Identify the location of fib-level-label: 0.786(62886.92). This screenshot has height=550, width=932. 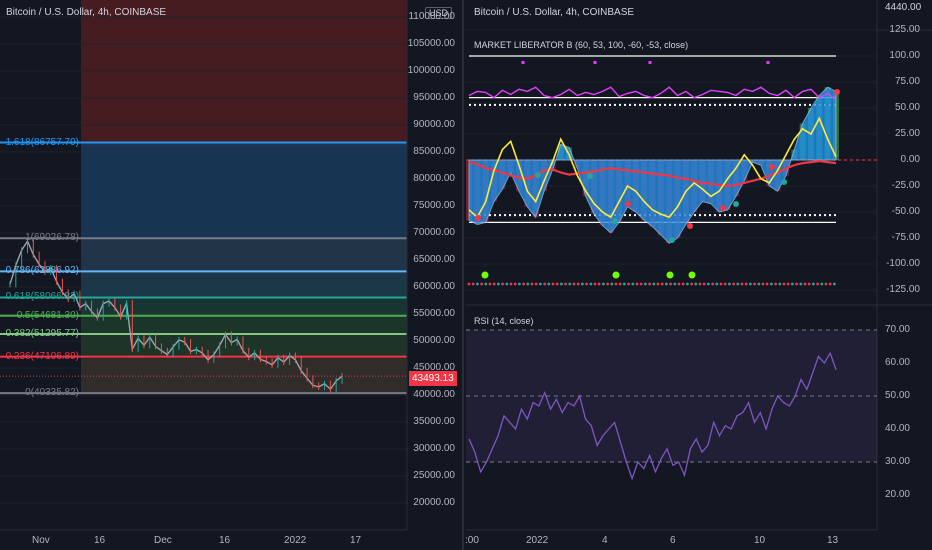
(42, 271).